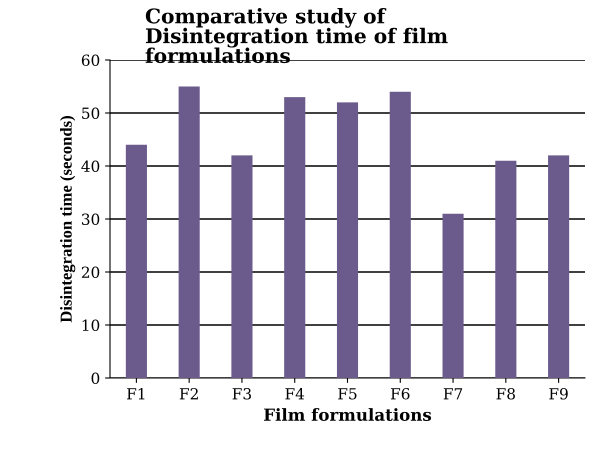  Describe the element at coordinates (91, 272) in the screenshot. I see `y-tick-label: 20` at that location.